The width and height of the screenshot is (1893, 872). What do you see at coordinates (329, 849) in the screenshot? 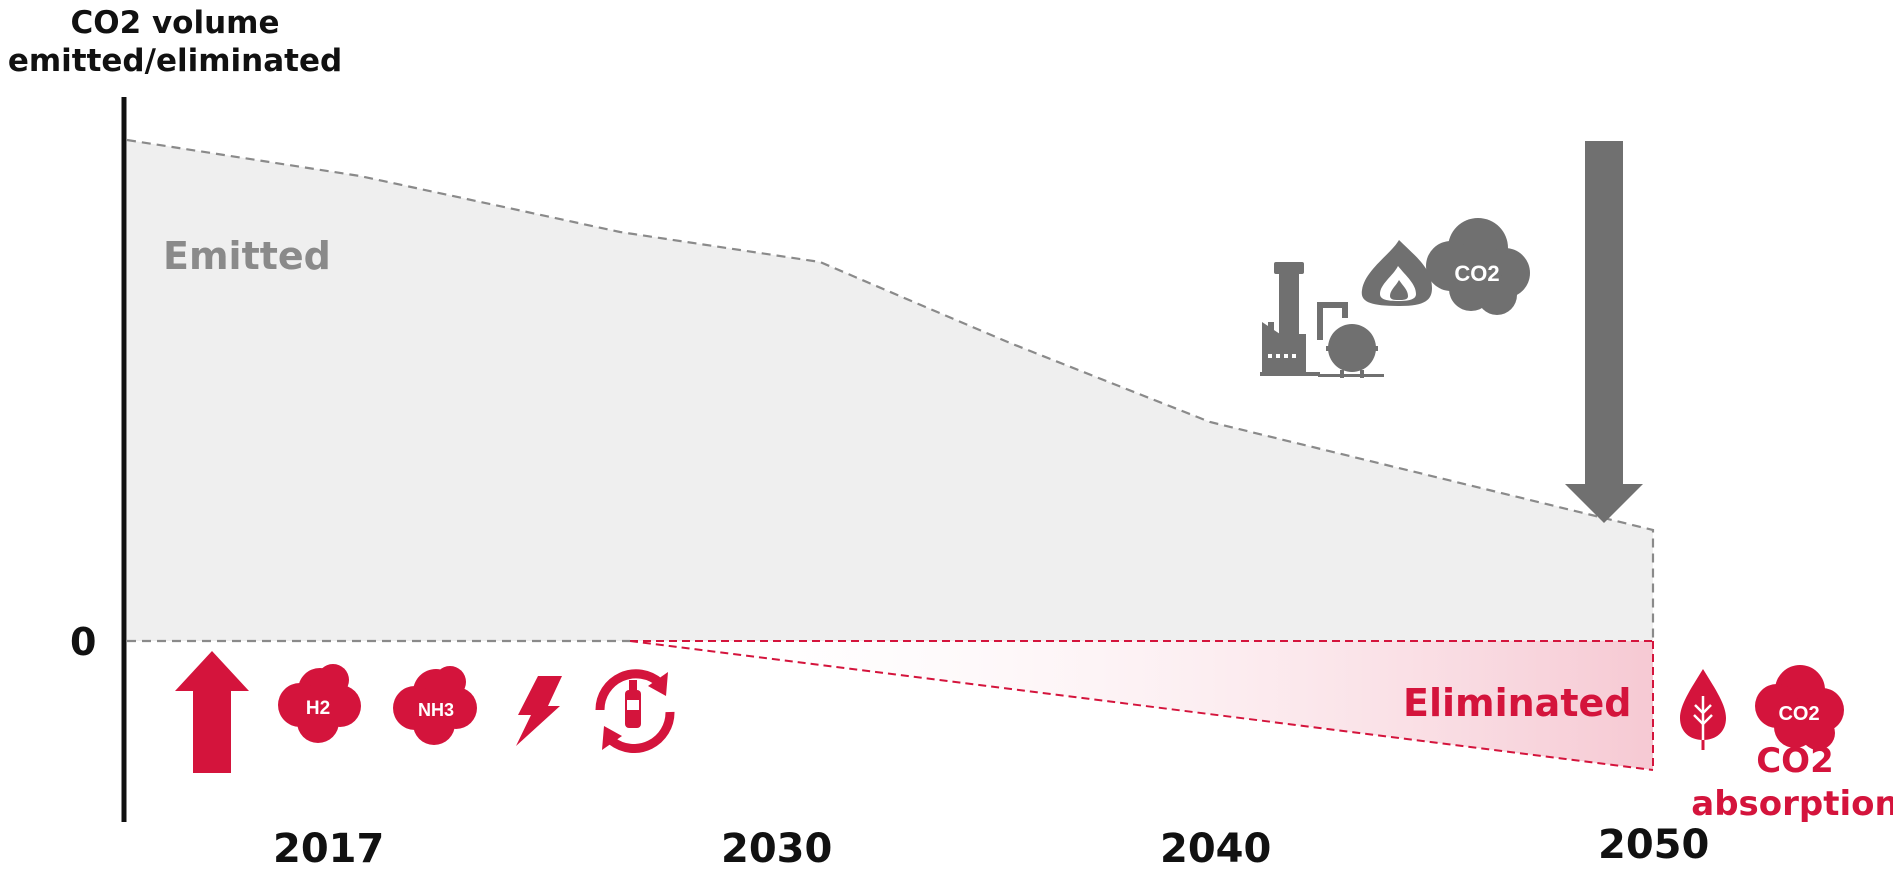
I see `year-label-2017: 2017` at bounding box center [329, 849].